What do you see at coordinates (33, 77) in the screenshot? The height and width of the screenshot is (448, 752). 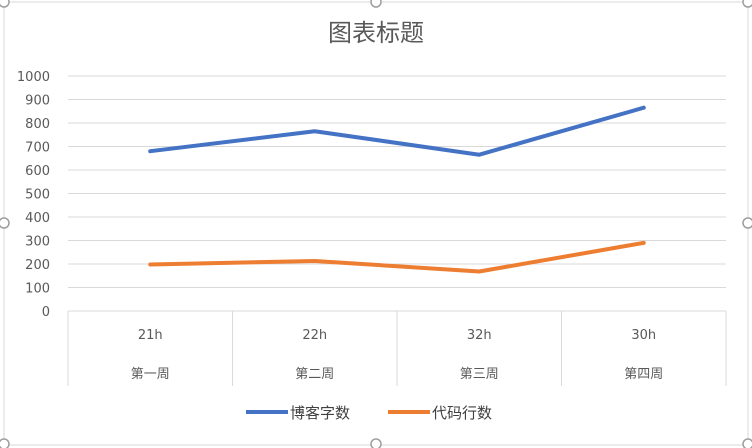 I see `y-tick-label: 1000` at bounding box center [33, 77].